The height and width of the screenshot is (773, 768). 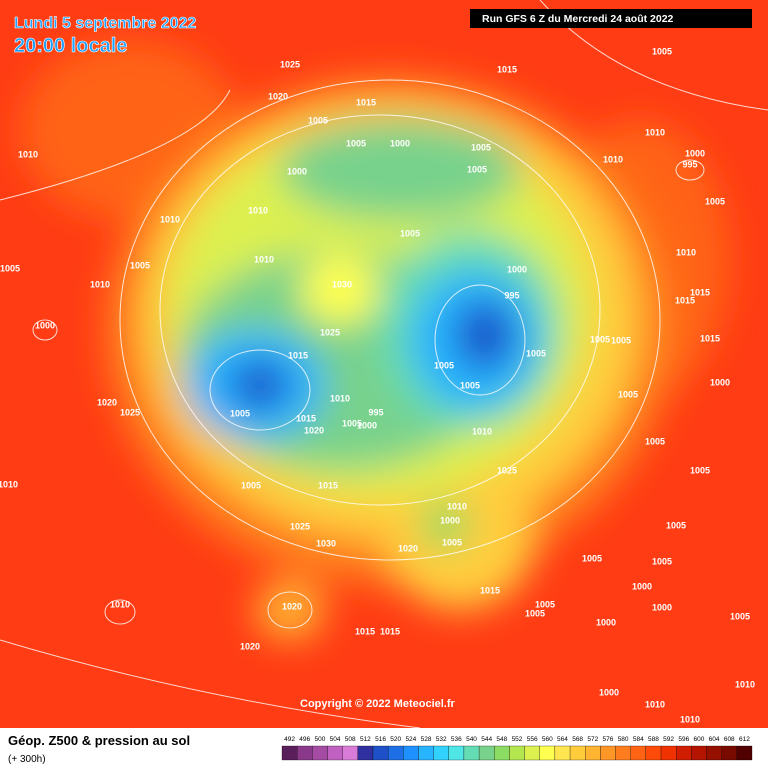 What do you see at coordinates (547, 739) in the screenshot?
I see `scale-label: 560` at bounding box center [547, 739].